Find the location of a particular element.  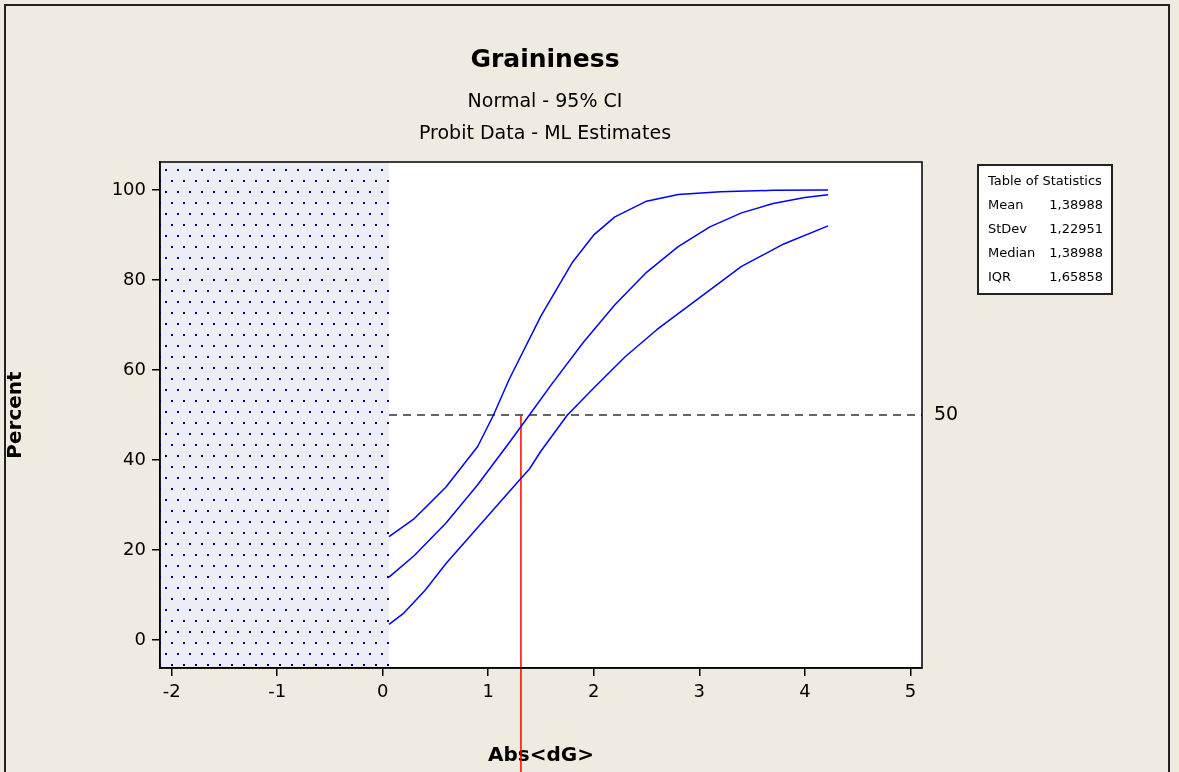

y-axis-title: Percent is located at coordinates (14, 414).